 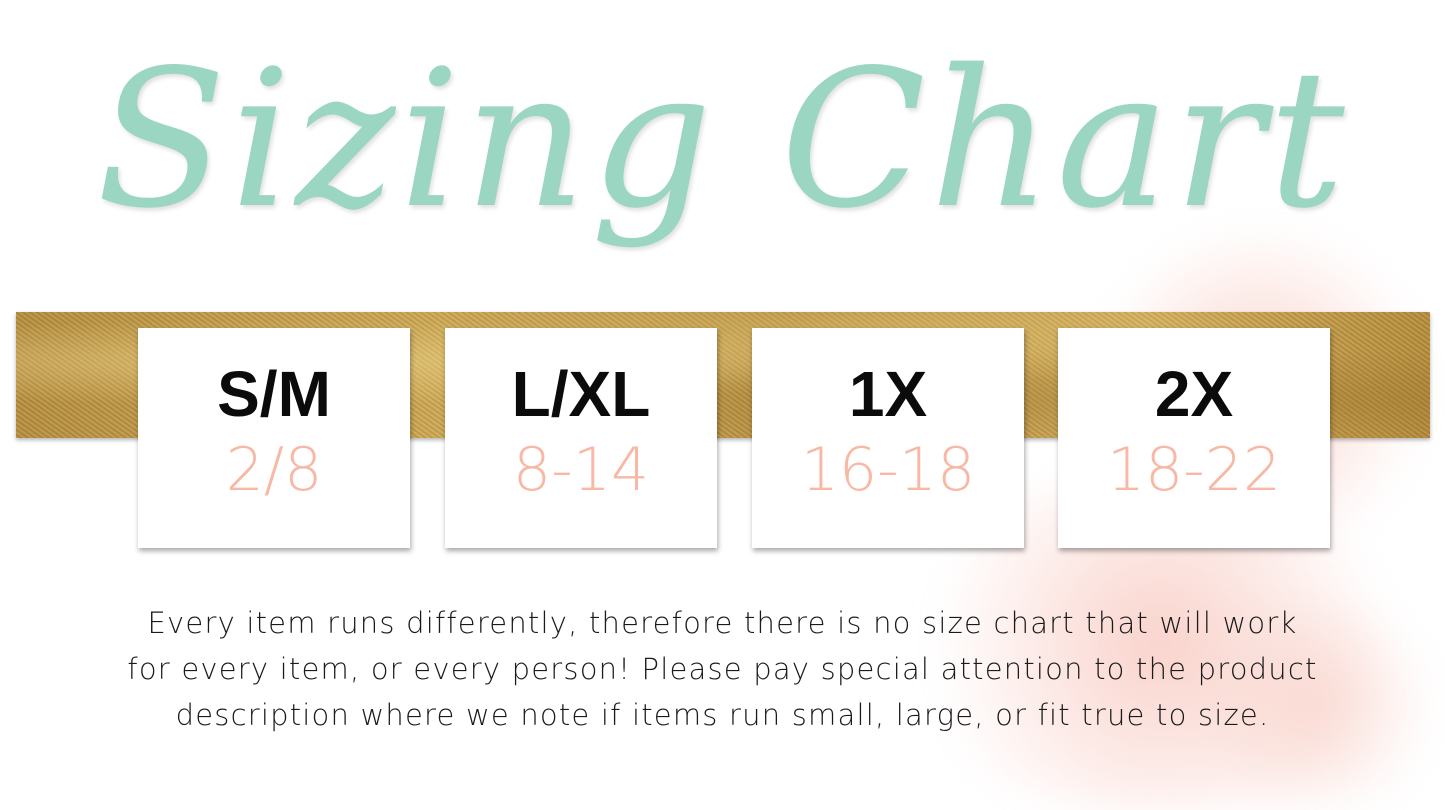 I want to click on size-range: 8-14, so click(x=581, y=470).